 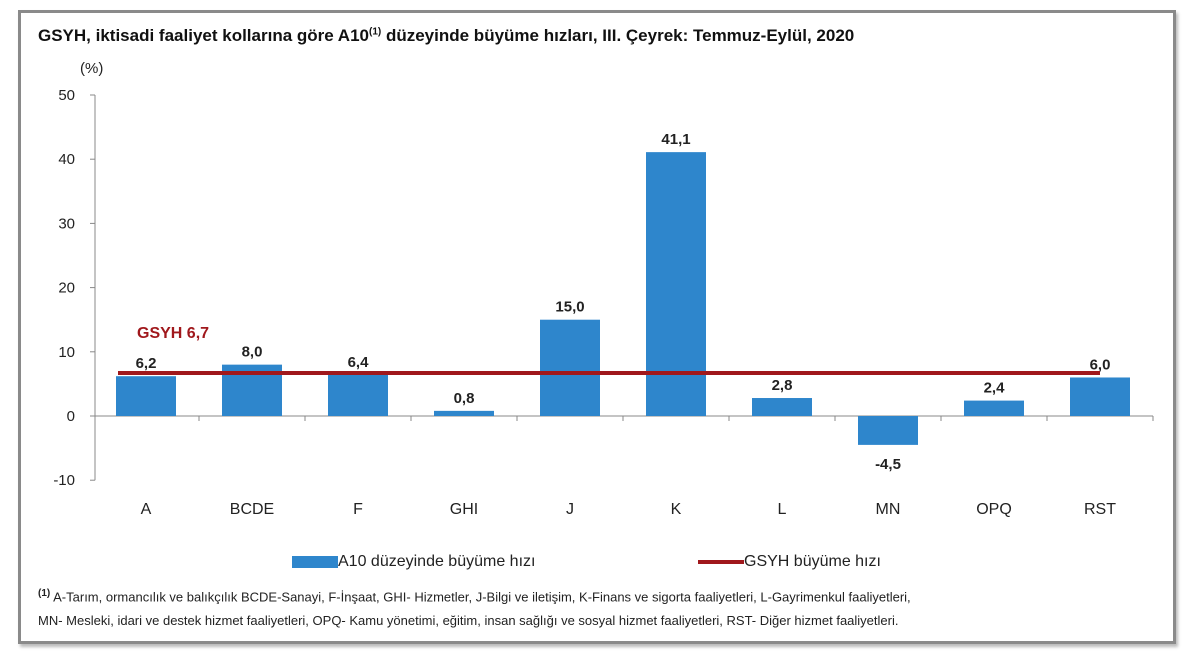 I want to click on x-tick-label: A, so click(x=146, y=509).